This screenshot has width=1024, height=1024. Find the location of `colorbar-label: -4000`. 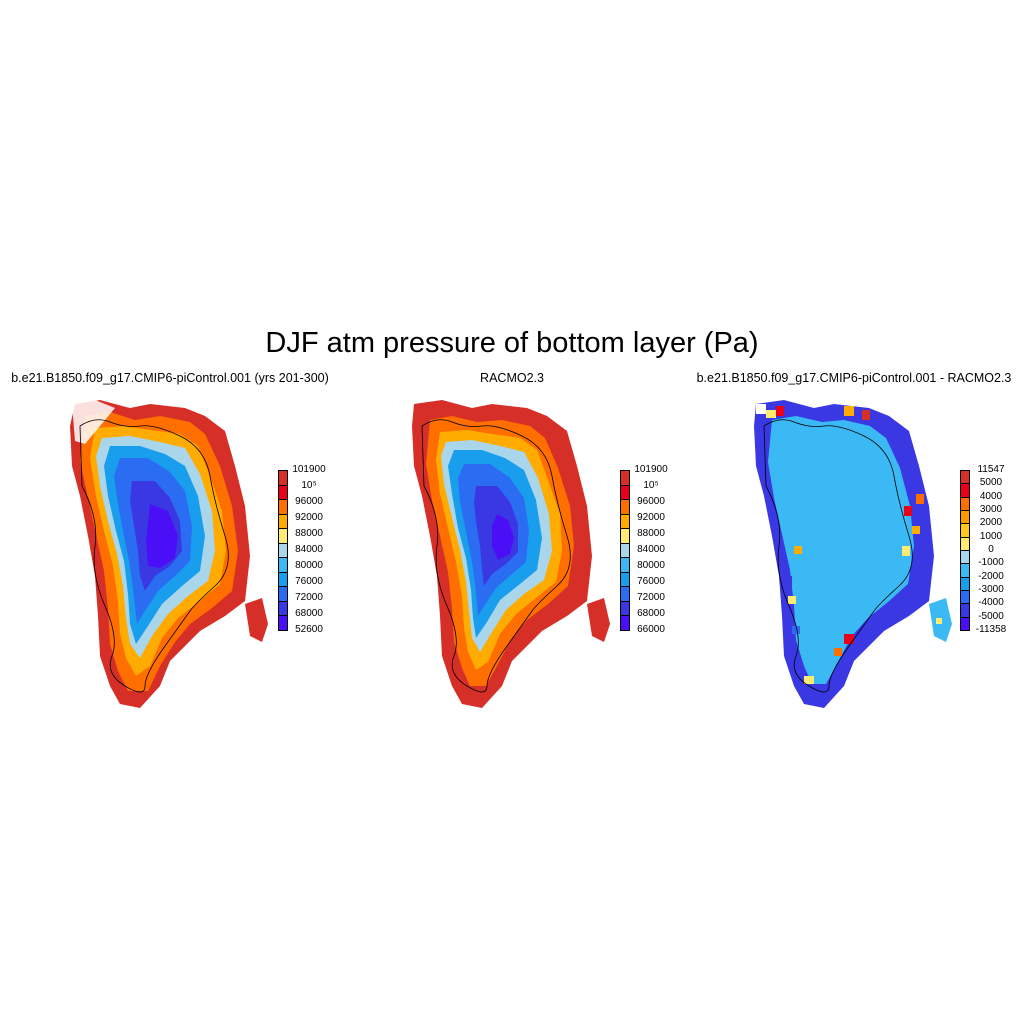

colorbar-label: -4000 is located at coordinates (991, 603).